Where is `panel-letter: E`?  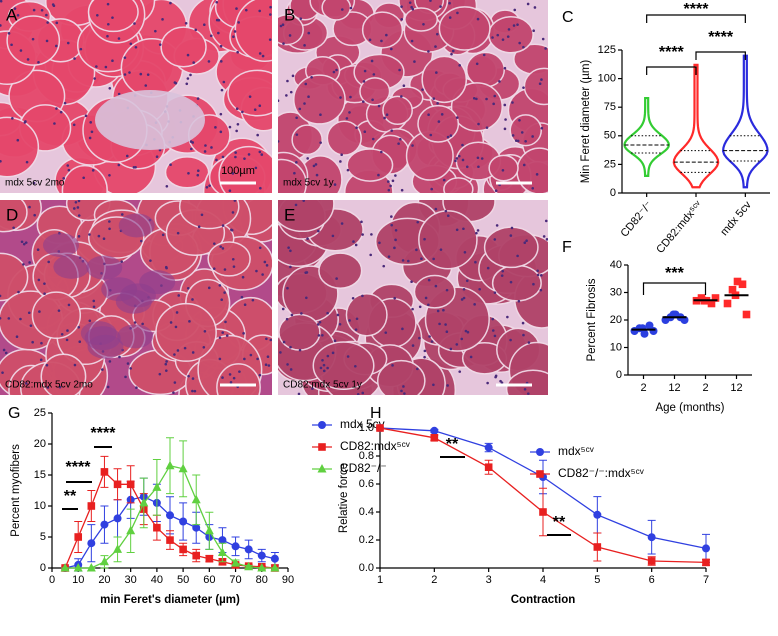
panel-letter: E is located at coordinates (289, 214).